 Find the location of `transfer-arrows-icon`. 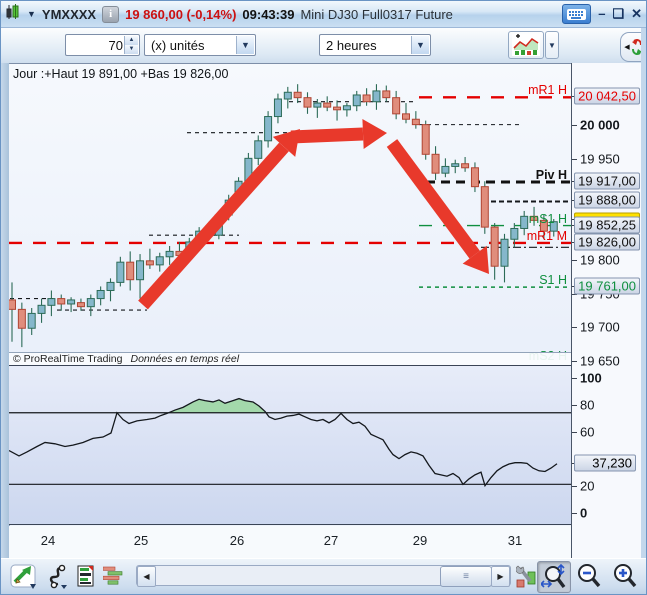

transfer-arrows-icon is located at coordinates (636, 47).